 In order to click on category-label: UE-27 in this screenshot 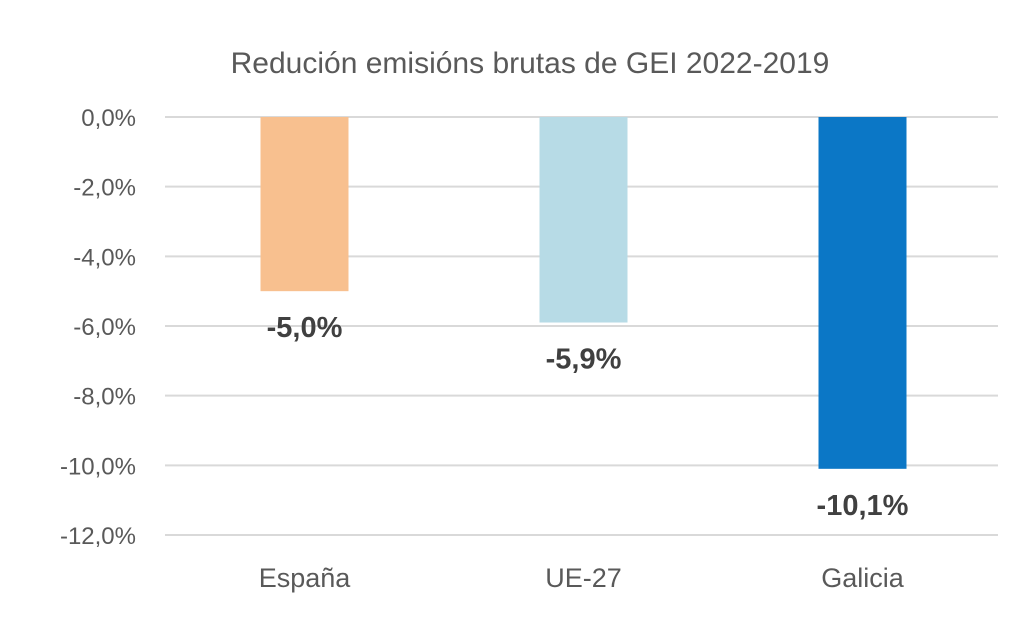, I will do `click(583, 578)`.